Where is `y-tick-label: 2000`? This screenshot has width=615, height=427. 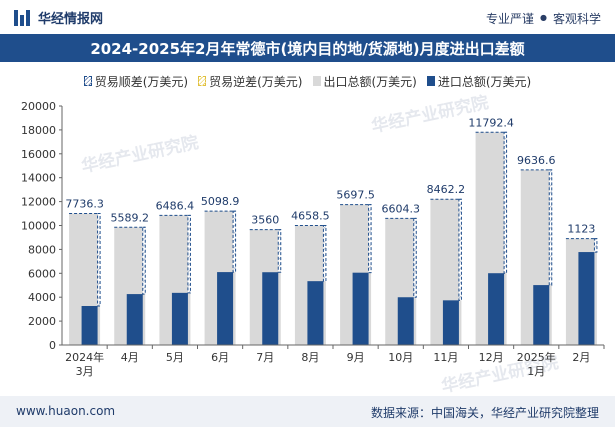 y-tick-label: 2000 is located at coordinates (42, 321).